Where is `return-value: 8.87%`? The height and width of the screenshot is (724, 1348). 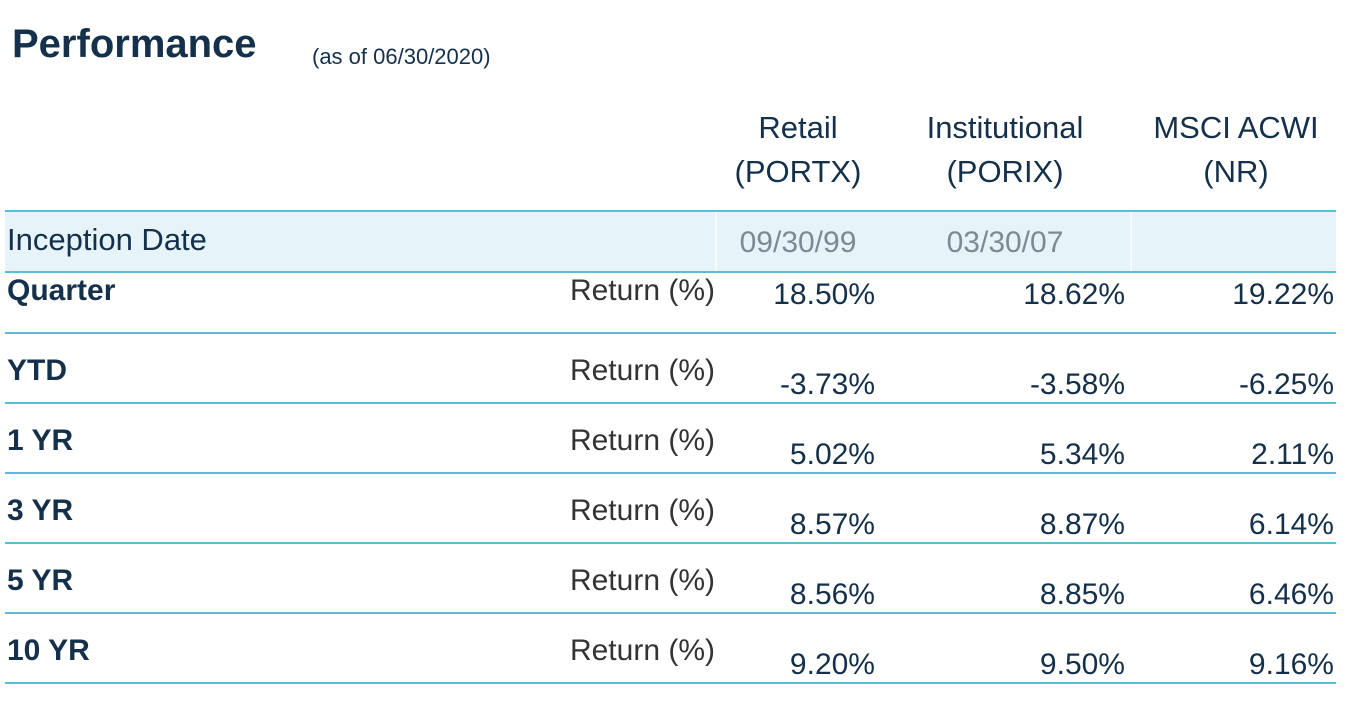 return-value: 8.87% is located at coordinates (1082, 524).